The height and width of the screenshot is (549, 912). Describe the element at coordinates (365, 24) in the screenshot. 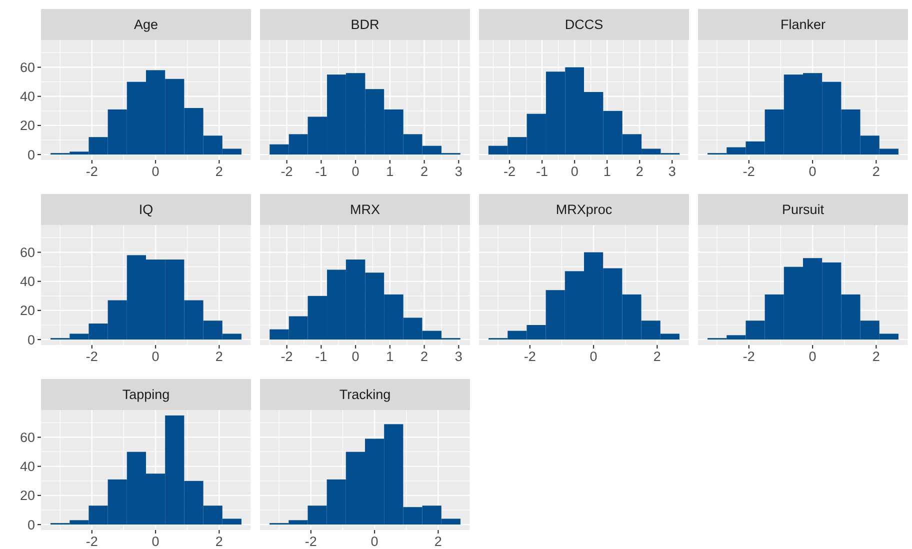

I see `chart-title: BDR` at that location.